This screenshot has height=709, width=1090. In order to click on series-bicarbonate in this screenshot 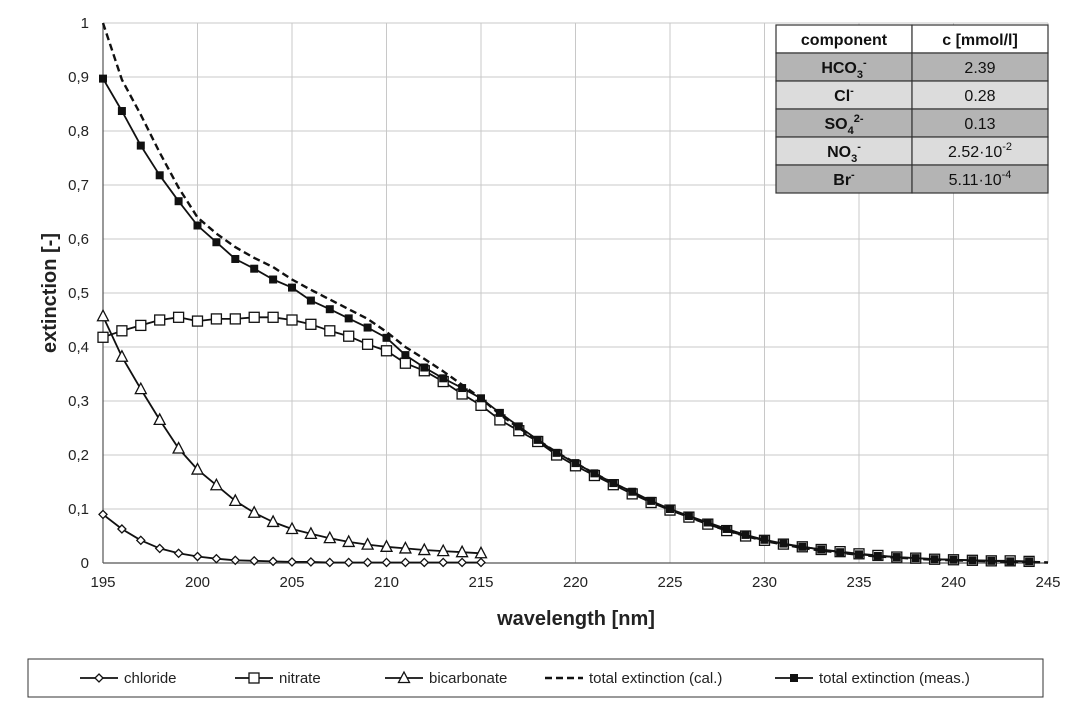, I will do `click(292, 433)`.